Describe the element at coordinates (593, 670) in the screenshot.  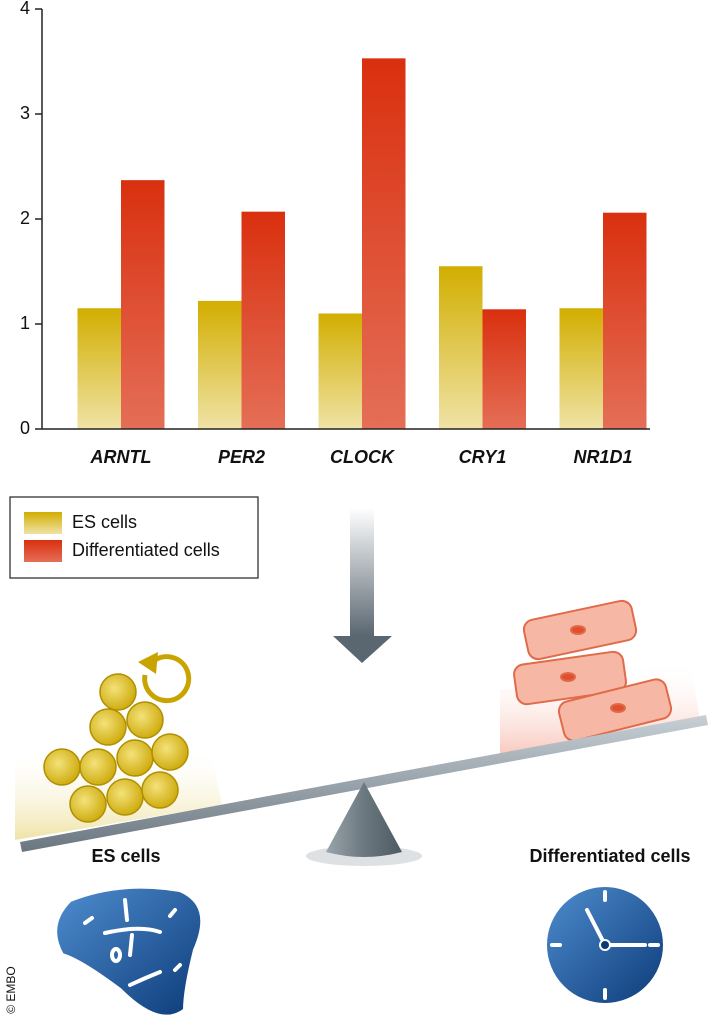
I see `diff-cells` at that location.